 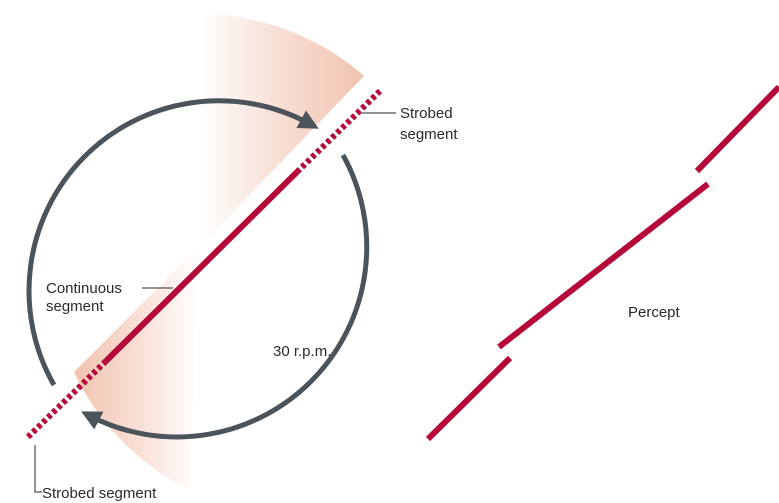 I want to click on continuous-label-line1: Continuous, so click(x=84, y=288).